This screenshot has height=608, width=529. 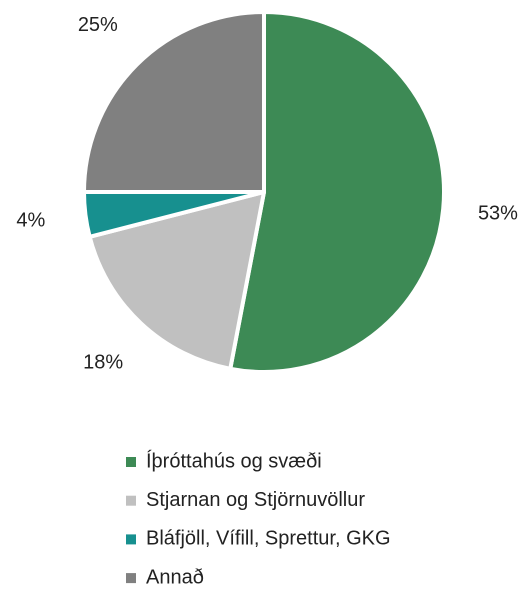 I want to click on data-label: 18%, so click(x=103, y=363).